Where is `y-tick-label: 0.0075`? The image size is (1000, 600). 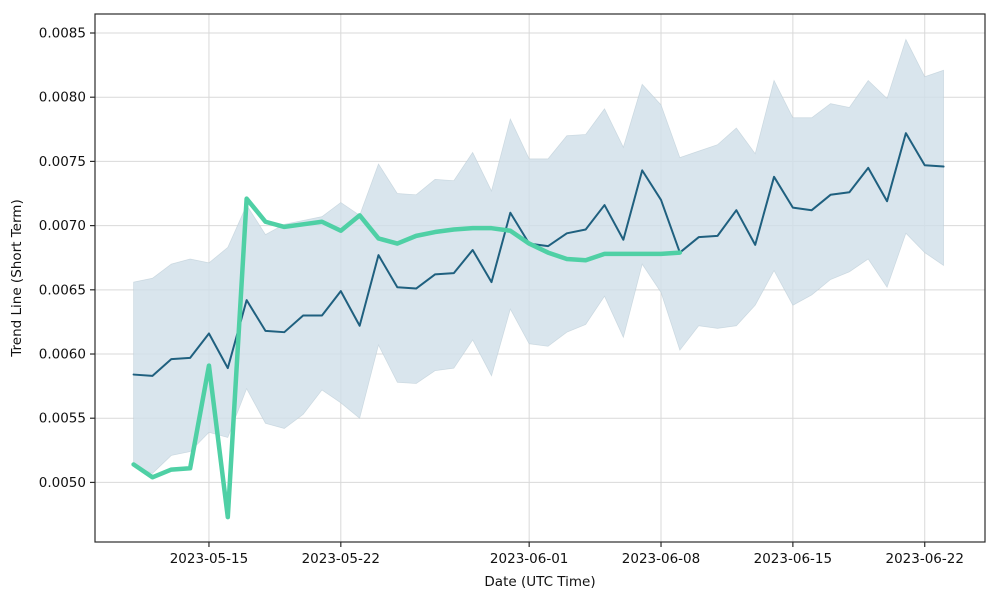 y-tick-label: 0.0075 is located at coordinates (62, 162).